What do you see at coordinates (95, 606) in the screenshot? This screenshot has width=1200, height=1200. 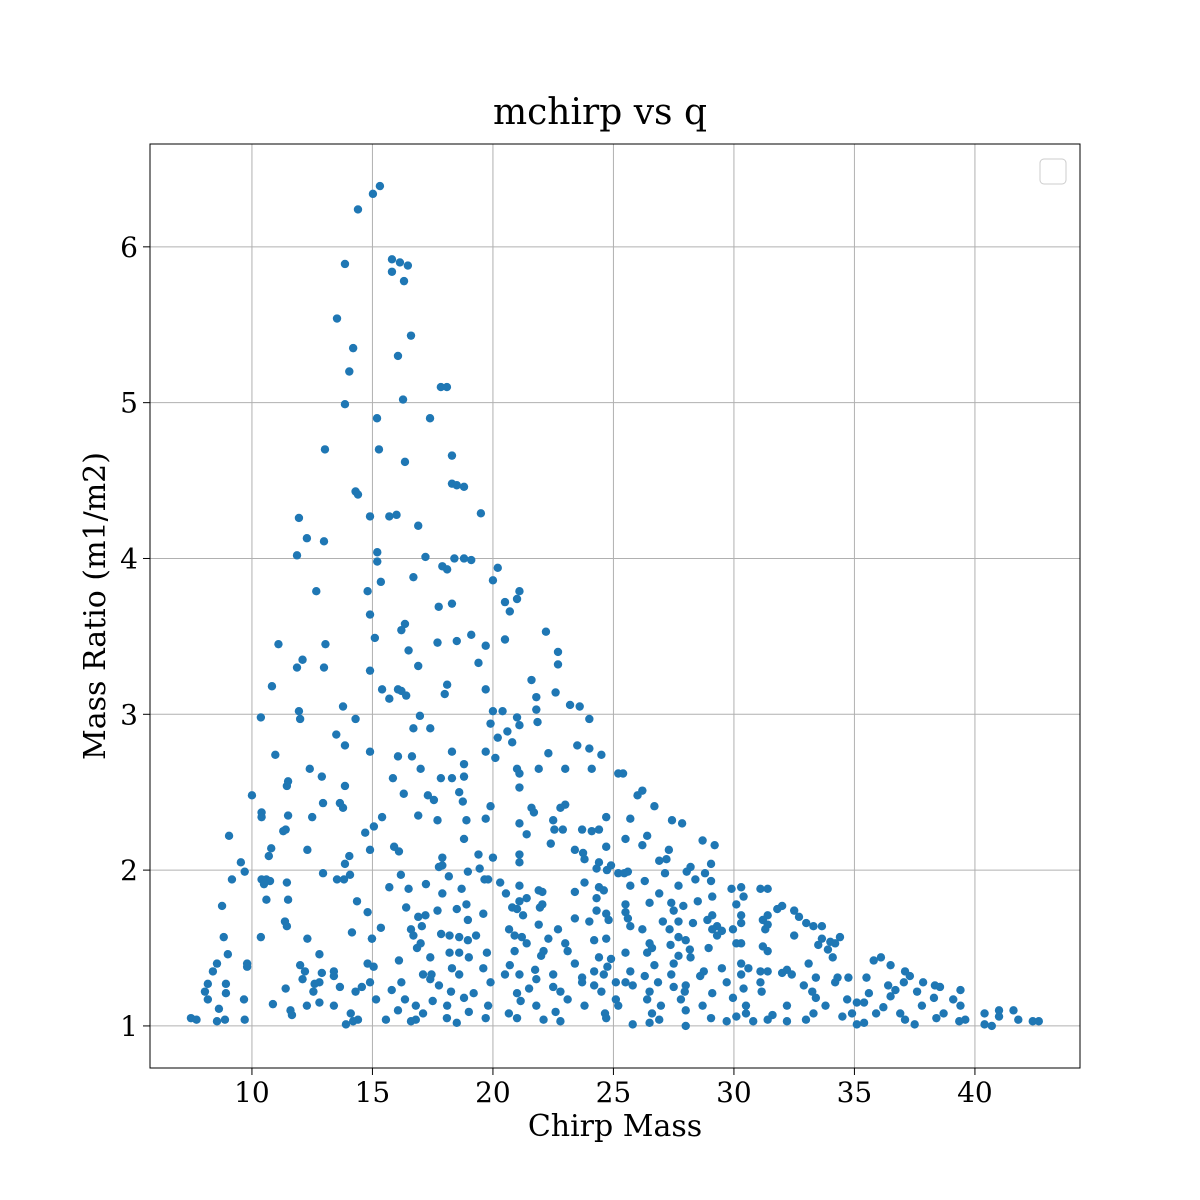 I see `y-axis-label: Mass Ratio (m1/m2)` at bounding box center [95, 606].